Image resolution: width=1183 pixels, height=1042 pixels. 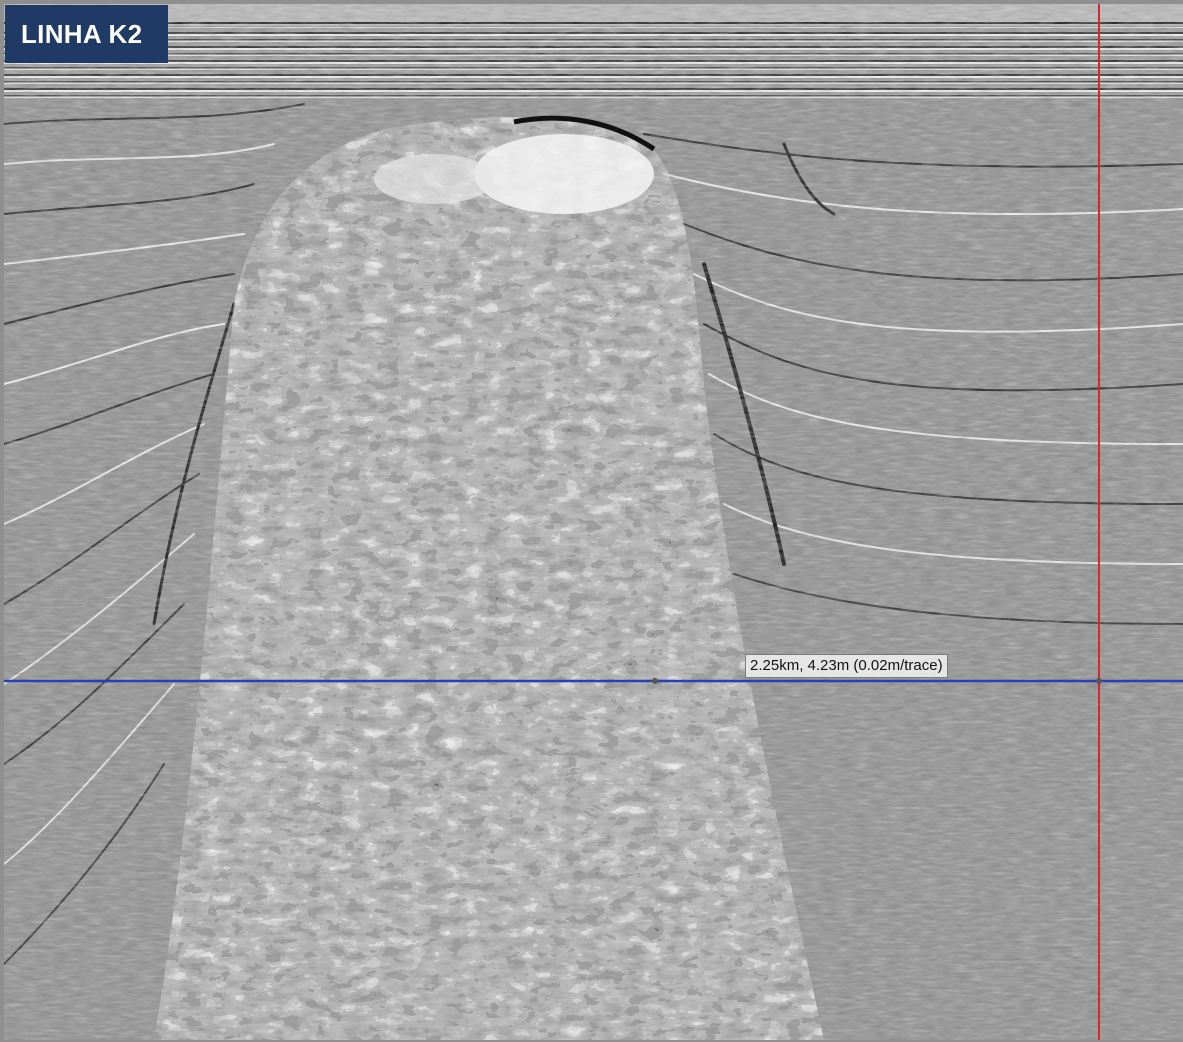 I want to click on measurement-readout: 2.25km, 4.23m (0.02m/trace), so click(x=846, y=666).